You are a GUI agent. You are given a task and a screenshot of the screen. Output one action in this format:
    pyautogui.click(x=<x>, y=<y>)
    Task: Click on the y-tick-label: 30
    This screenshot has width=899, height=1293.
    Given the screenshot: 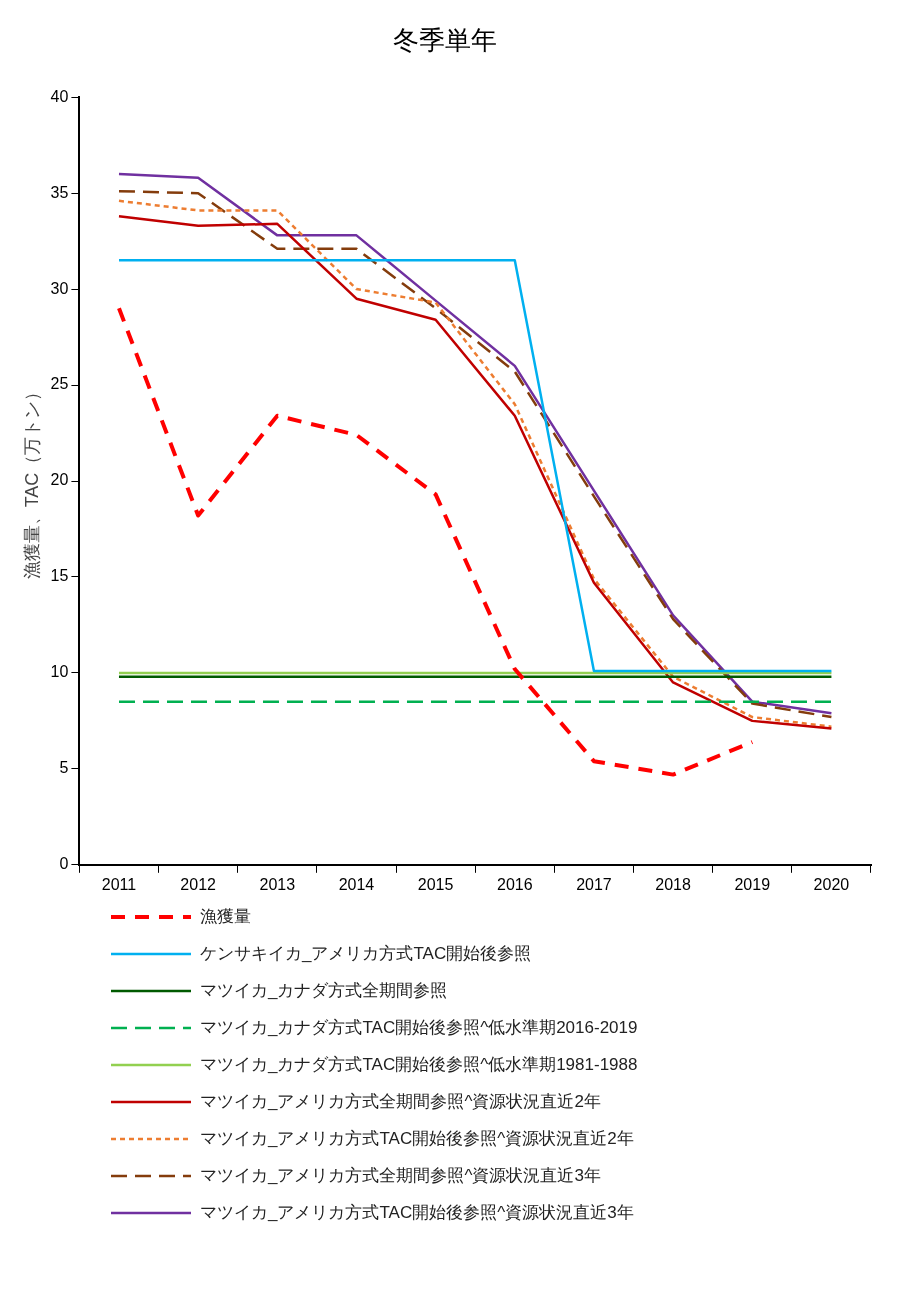 What is the action you would take?
    pyautogui.click(x=59, y=288)
    